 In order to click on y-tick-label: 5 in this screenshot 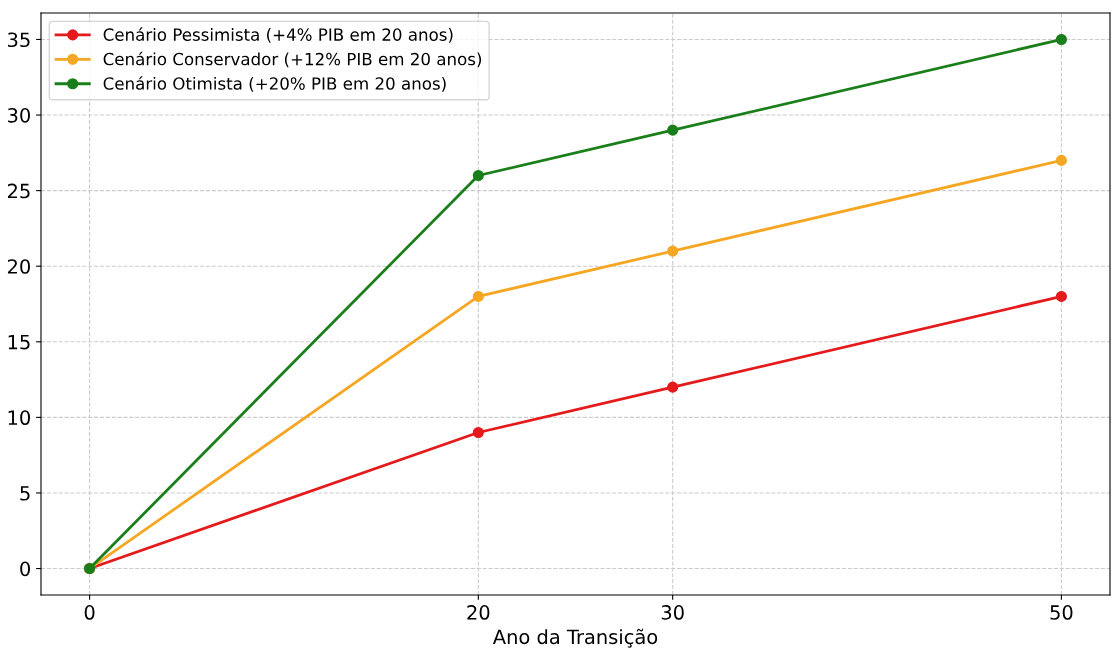, I will do `click(25, 493)`.